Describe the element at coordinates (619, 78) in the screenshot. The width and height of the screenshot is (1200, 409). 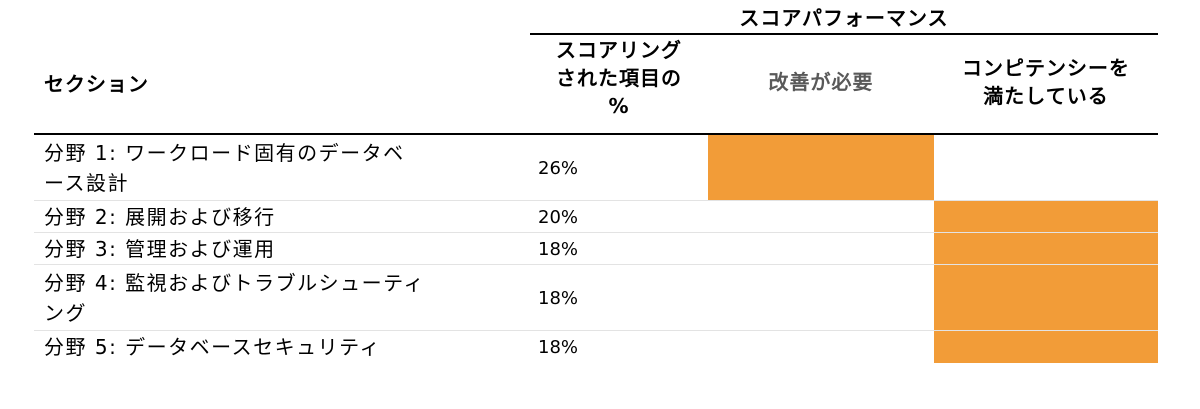
I see `pct-header-line: された項目の` at that location.